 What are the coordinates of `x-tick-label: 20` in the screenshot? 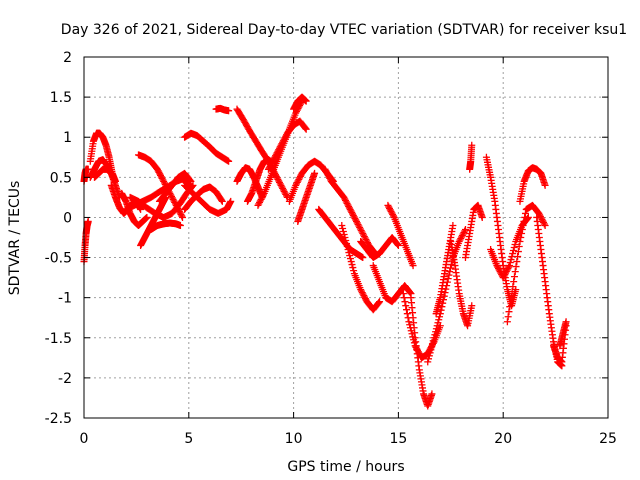 It's located at (503, 439).